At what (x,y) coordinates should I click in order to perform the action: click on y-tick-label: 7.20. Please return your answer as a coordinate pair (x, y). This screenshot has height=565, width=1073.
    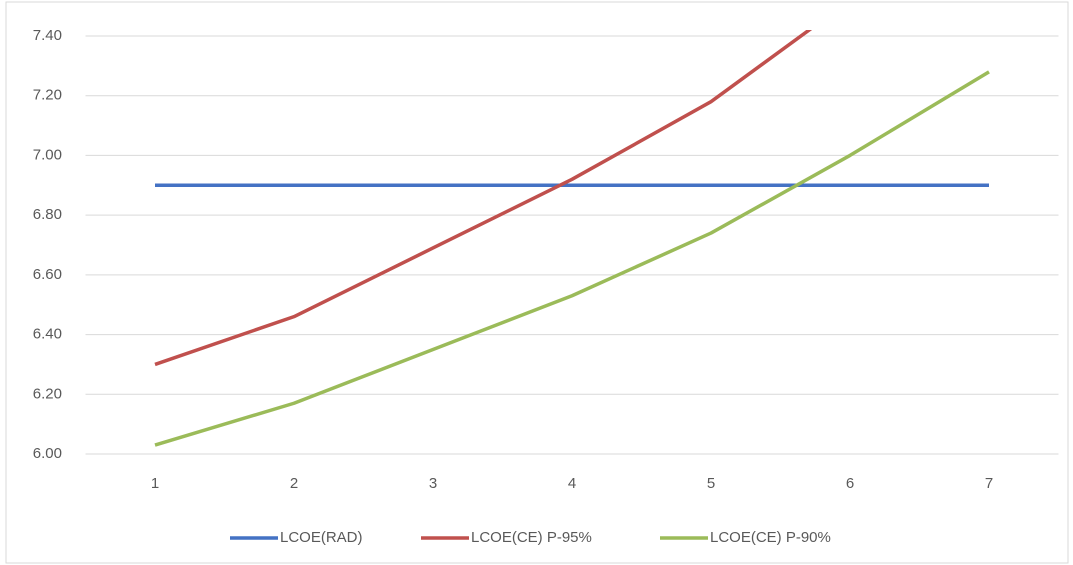
    Looking at the image, I should click on (47, 95).